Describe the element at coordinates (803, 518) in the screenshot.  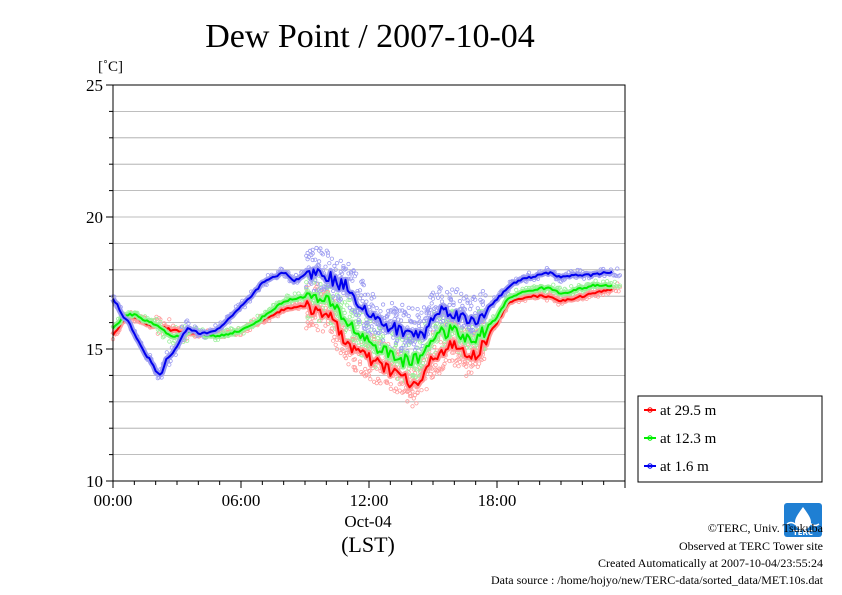
I see `water-drop-icon` at that location.